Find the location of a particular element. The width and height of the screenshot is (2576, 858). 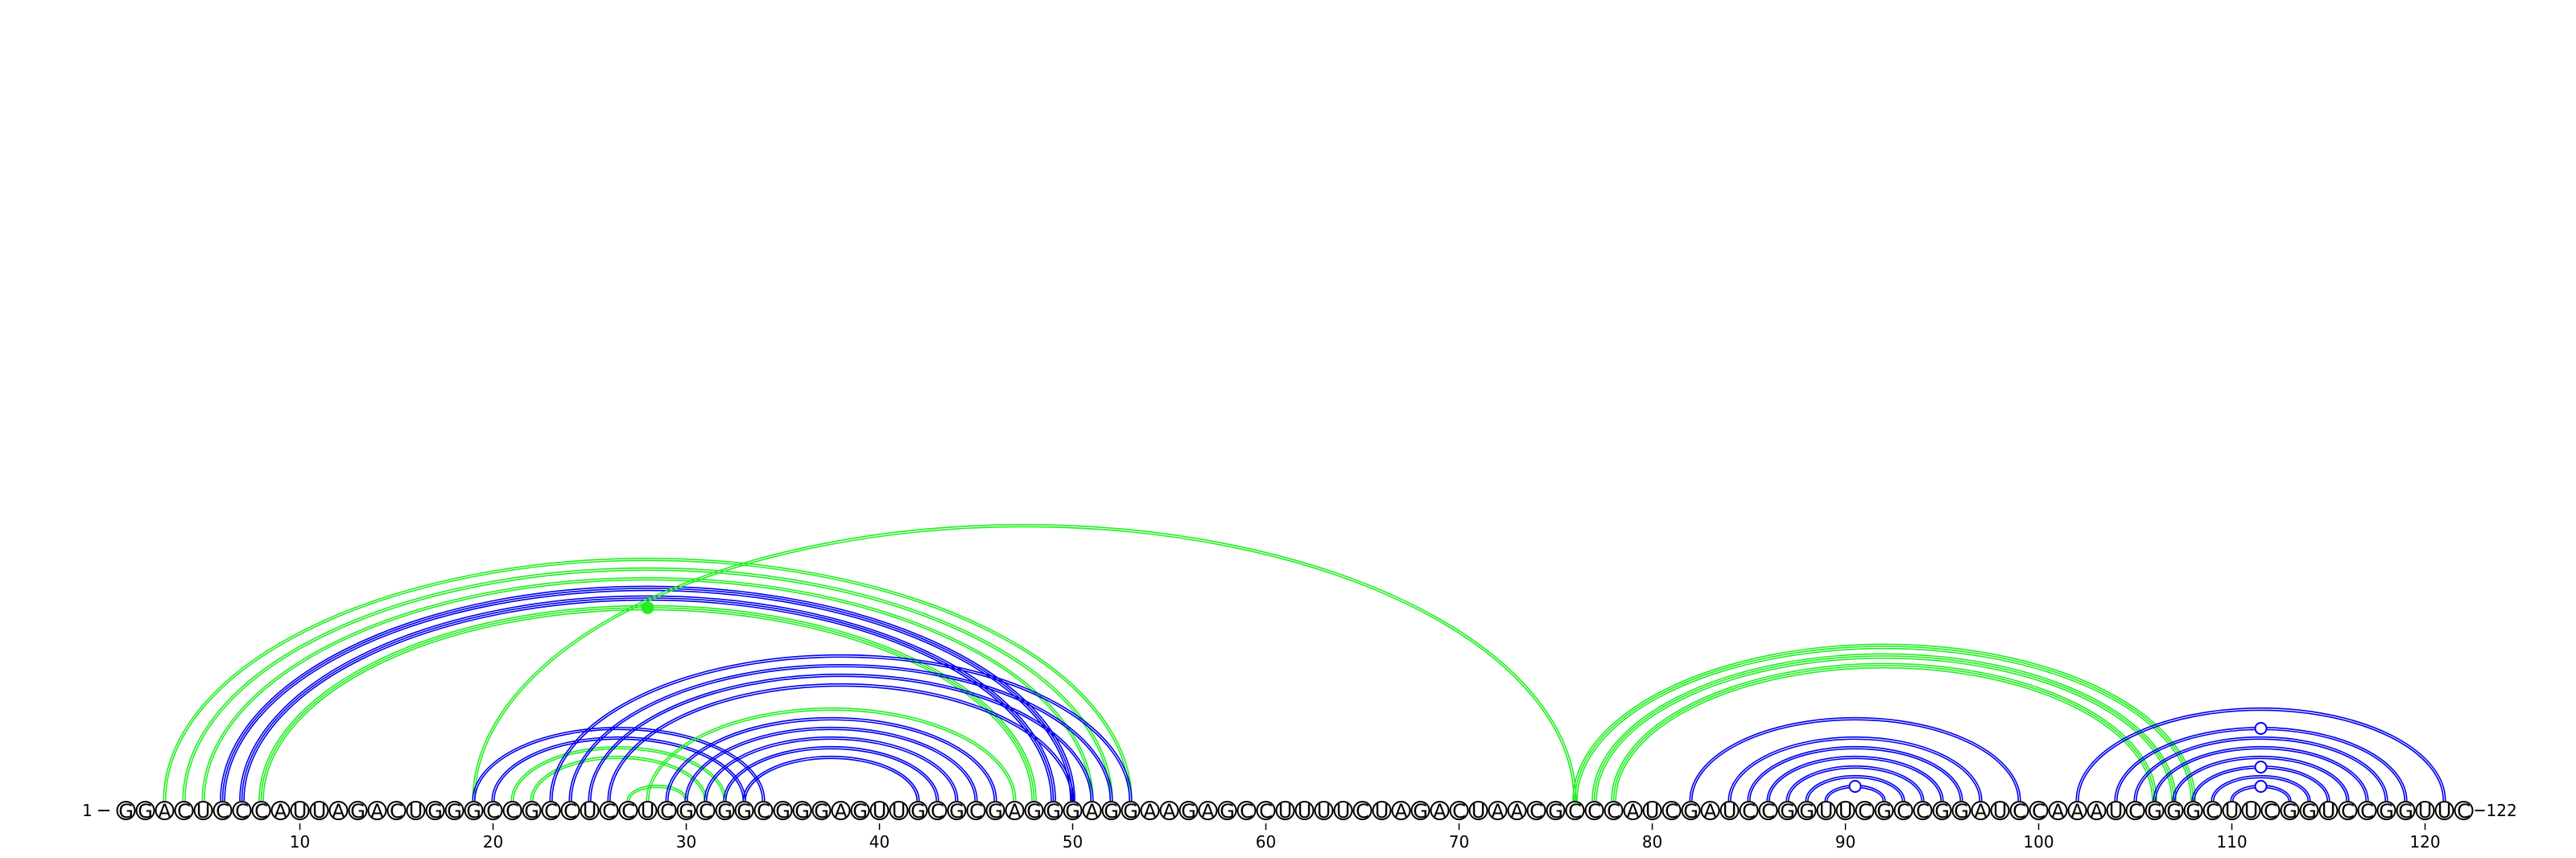

nucleotide-42: G is located at coordinates (918, 812).